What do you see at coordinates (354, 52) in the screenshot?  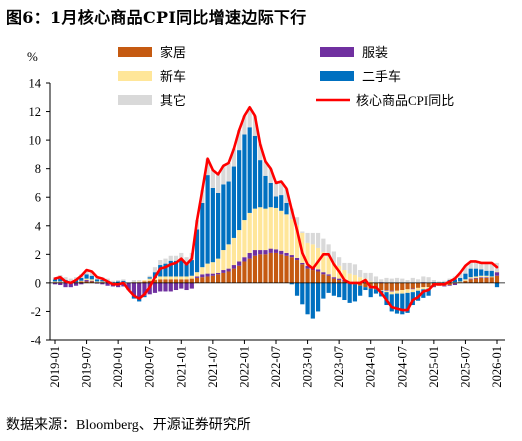 I see `legend-item-apparel: 服装` at bounding box center [354, 52].